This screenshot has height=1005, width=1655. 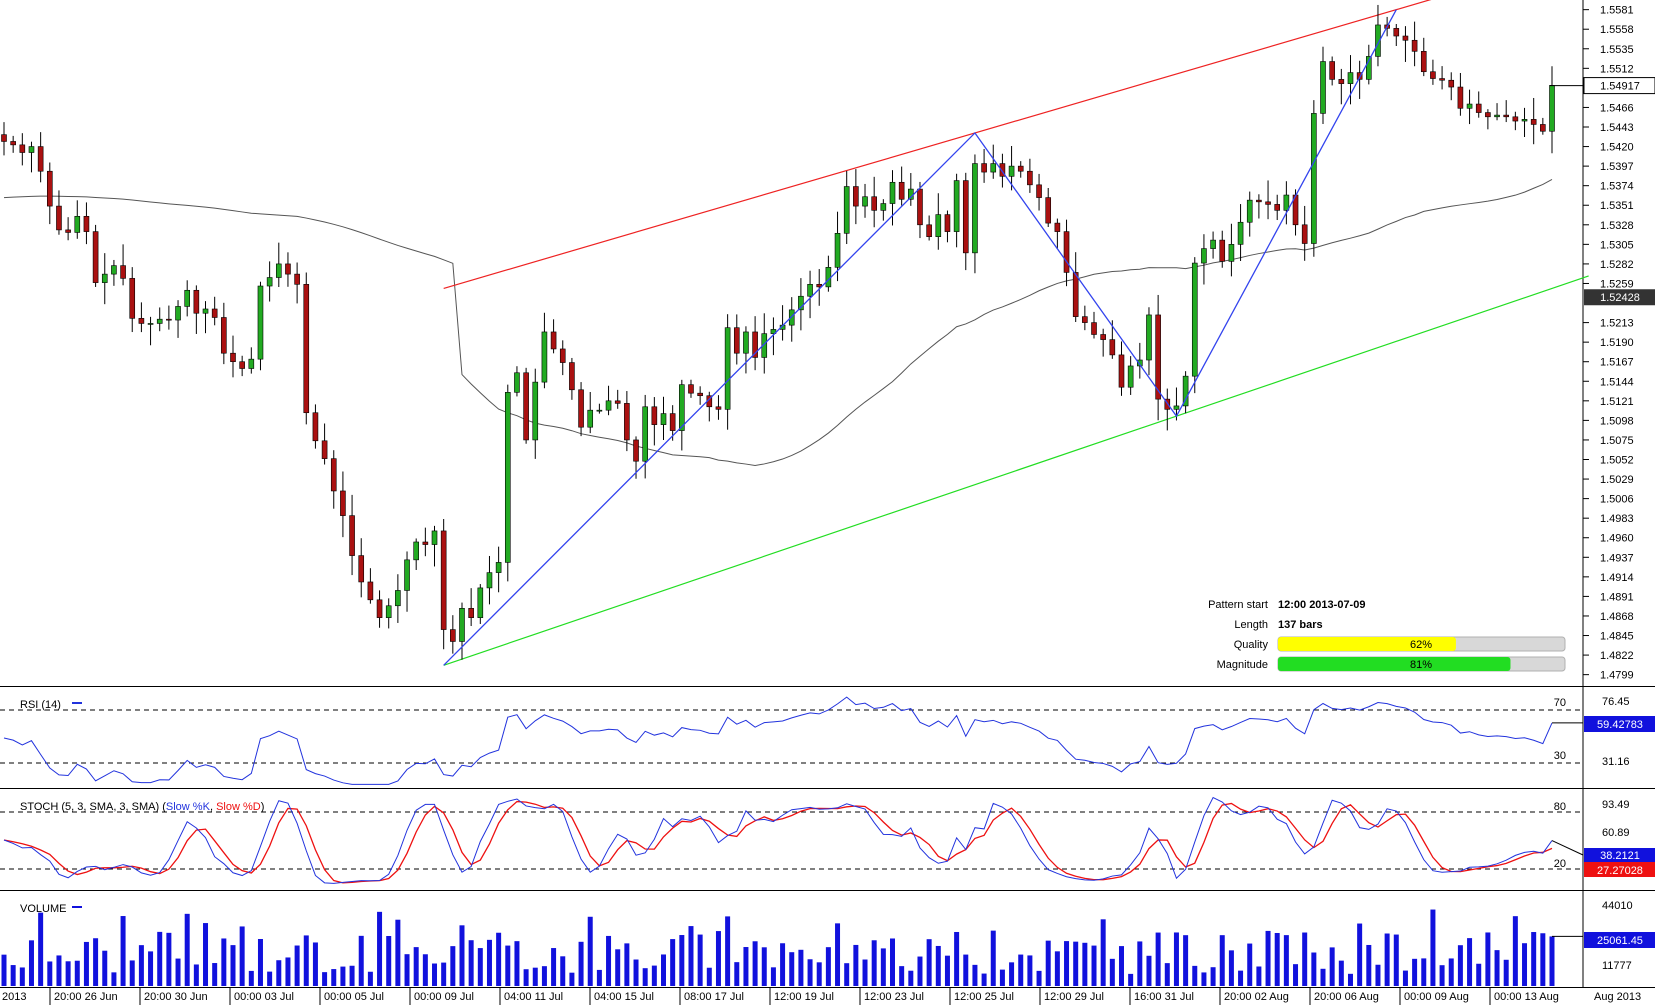 What do you see at coordinates (1619, 855) in the screenshot?
I see `stoch-k-last-box` at bounding box center [1619, 855].